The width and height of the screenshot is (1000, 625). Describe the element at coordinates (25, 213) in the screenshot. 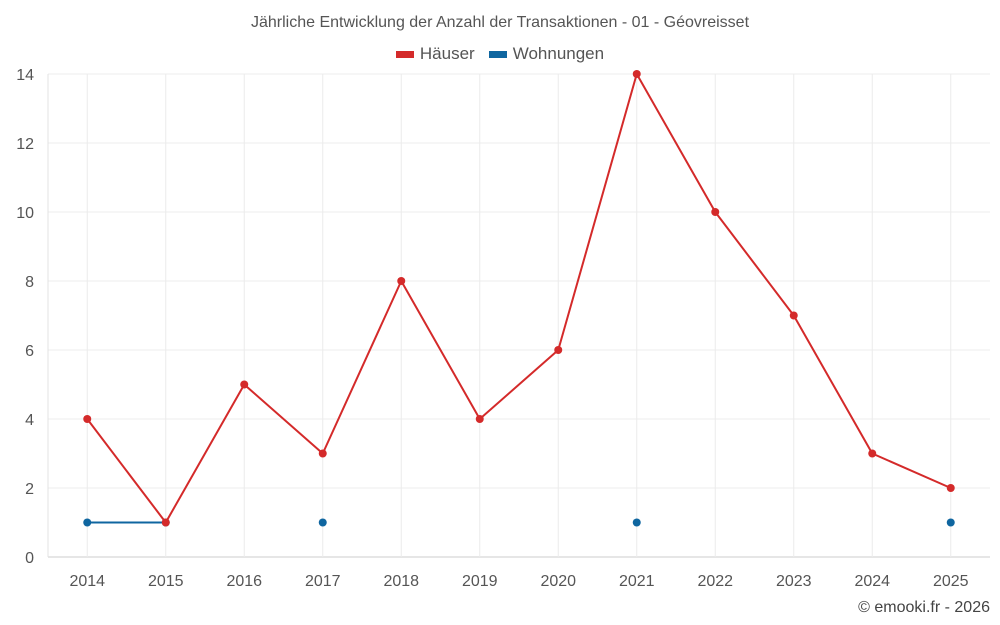

I see `y-tick-label: 10` at that location.